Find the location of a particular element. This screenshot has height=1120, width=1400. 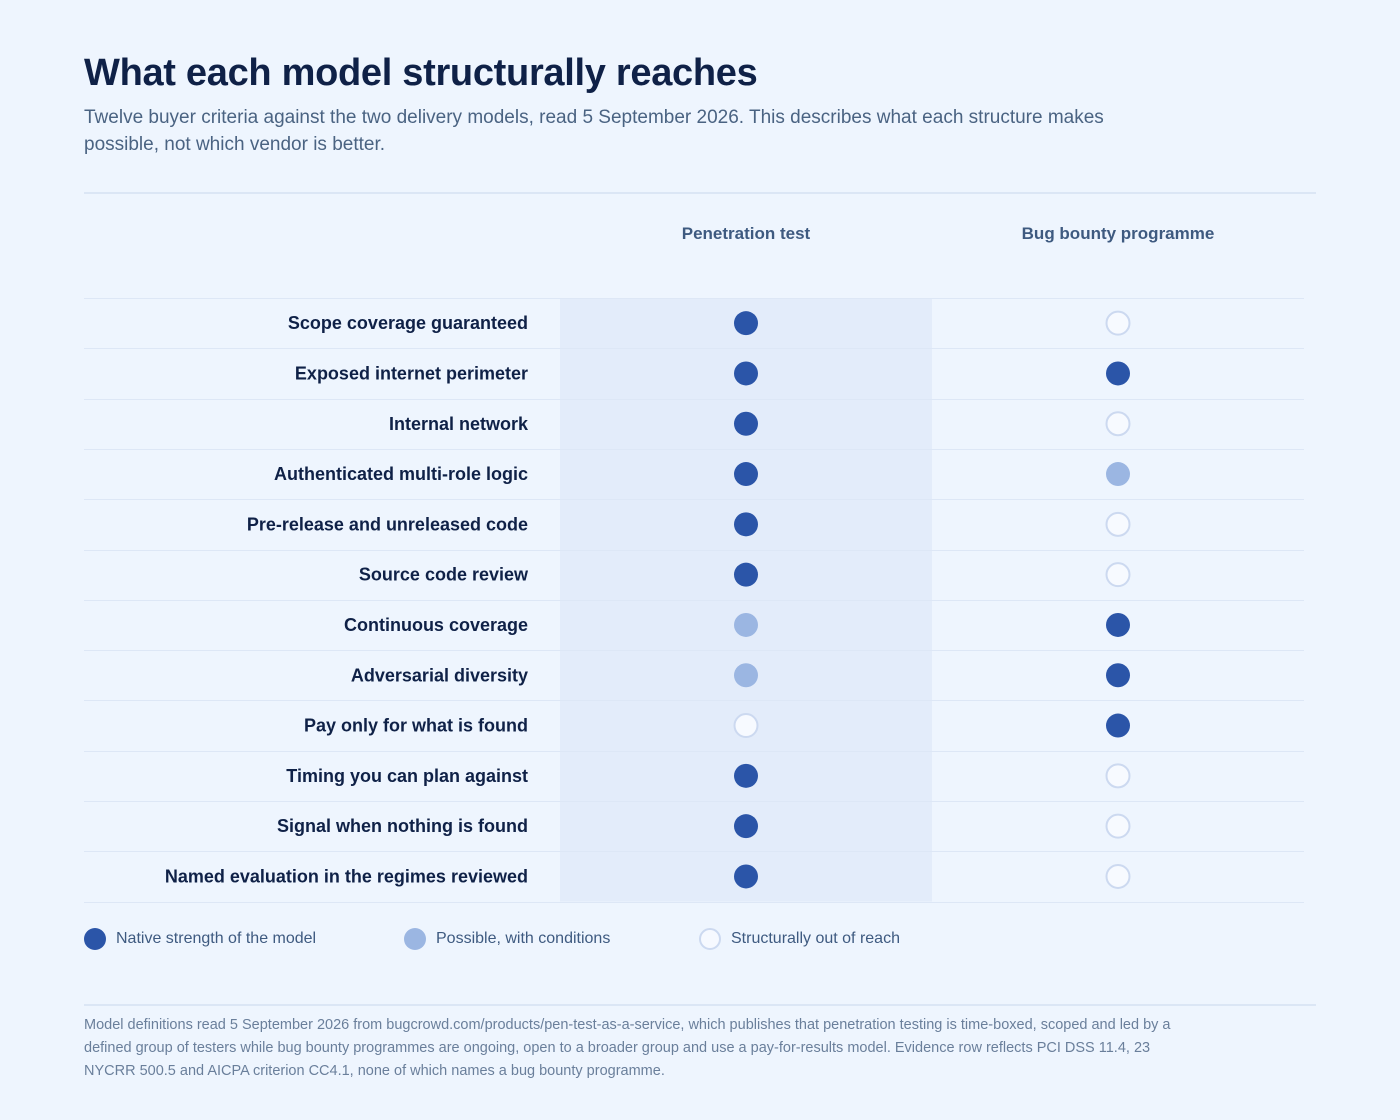

legend-swatch-partial is located at coordinates (415, 939).